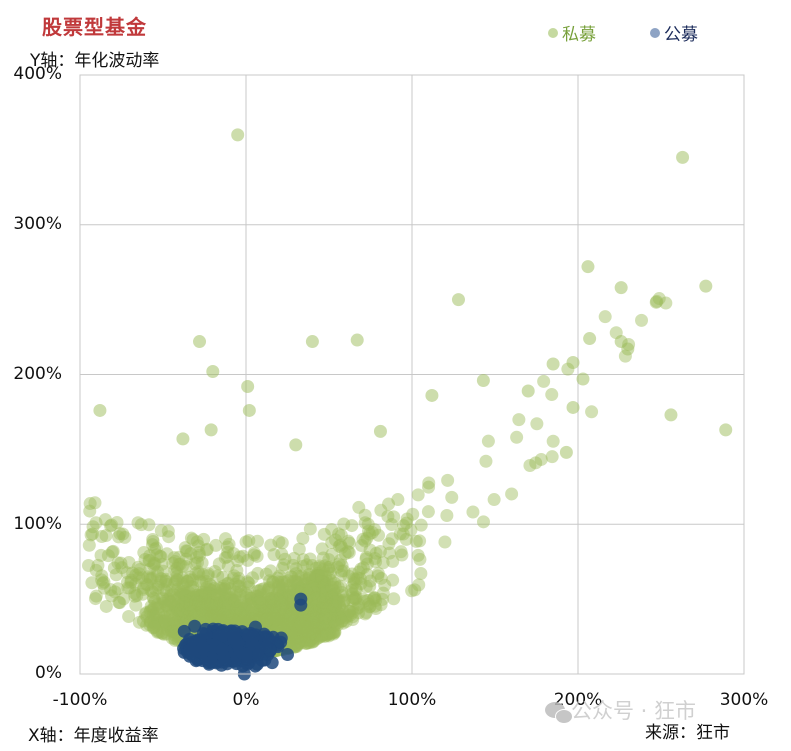 This screenshot has height=751, width=791. I want to click on x-tick-200: 200%, so click(578, 700).